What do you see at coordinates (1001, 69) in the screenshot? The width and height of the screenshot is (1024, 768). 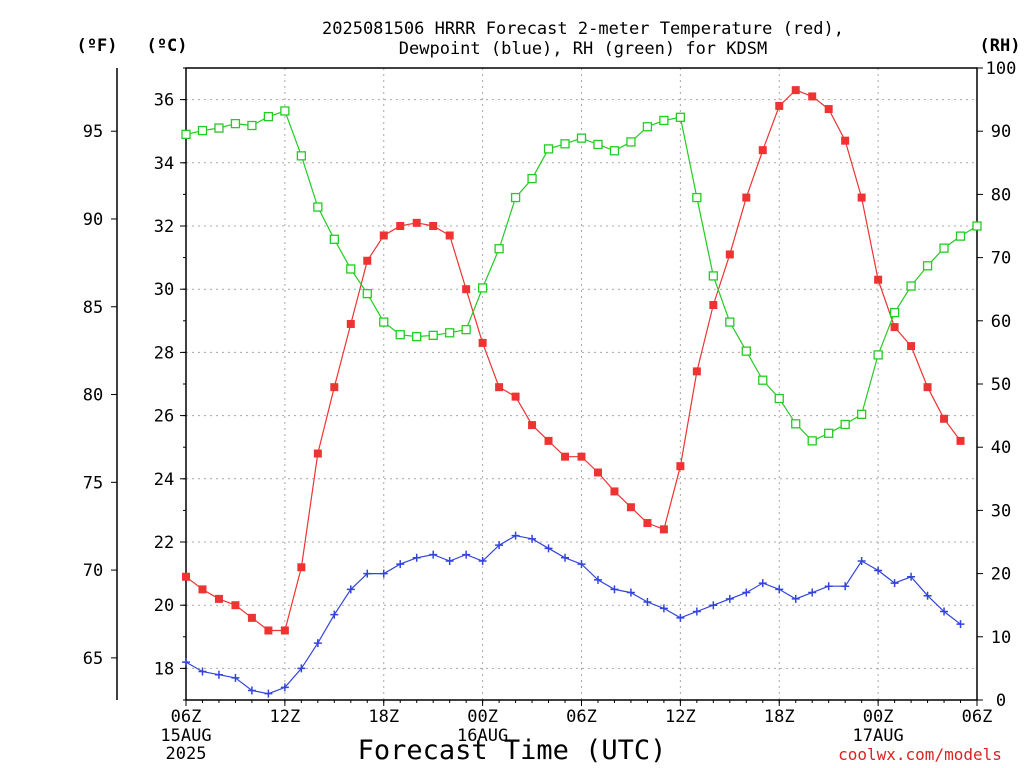 I see `rh-tick-label-10: 100` at bounding box center [1001, 69].